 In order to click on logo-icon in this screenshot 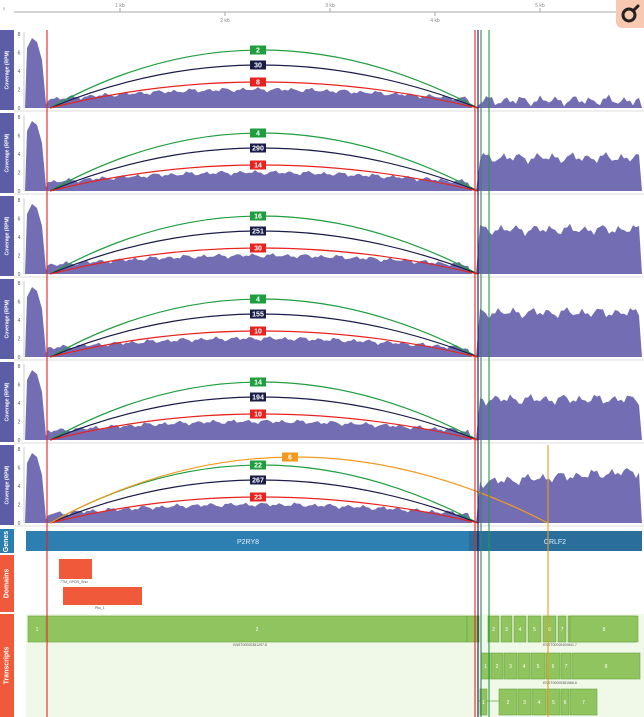, I will do `click(630, 14)`.